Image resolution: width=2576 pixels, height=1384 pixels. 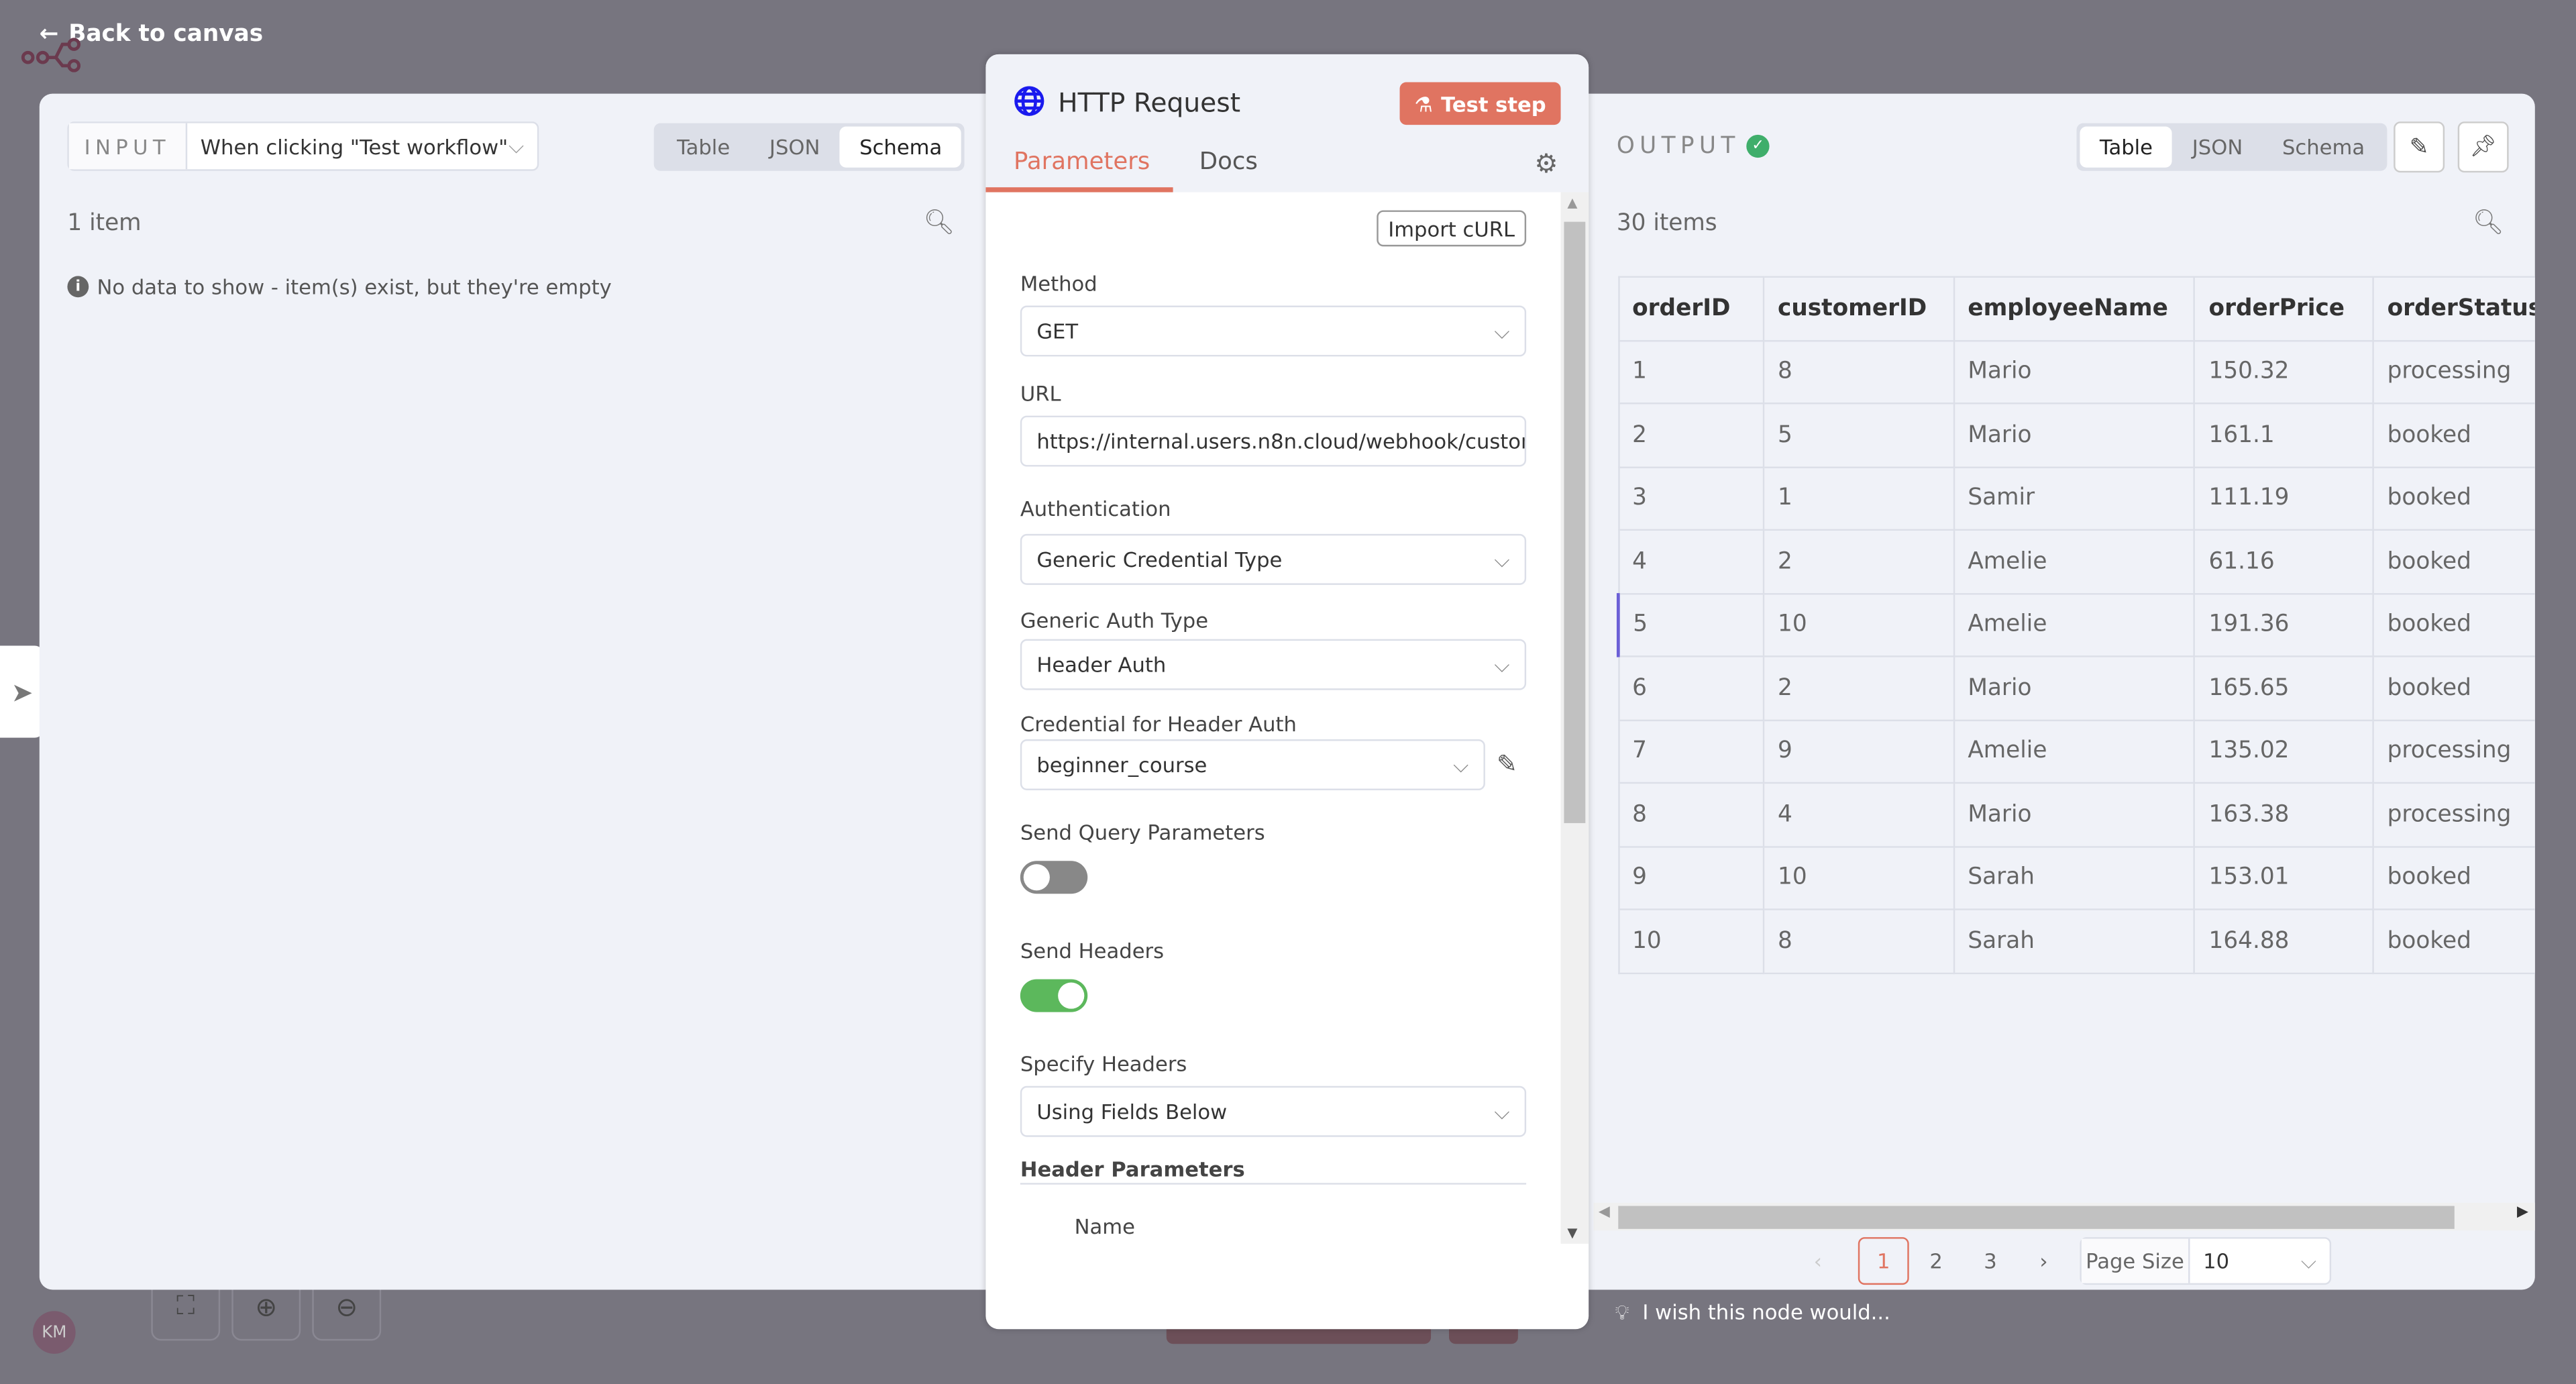 I want to click on input-tab-table: Table, so click(x=703, y=147).